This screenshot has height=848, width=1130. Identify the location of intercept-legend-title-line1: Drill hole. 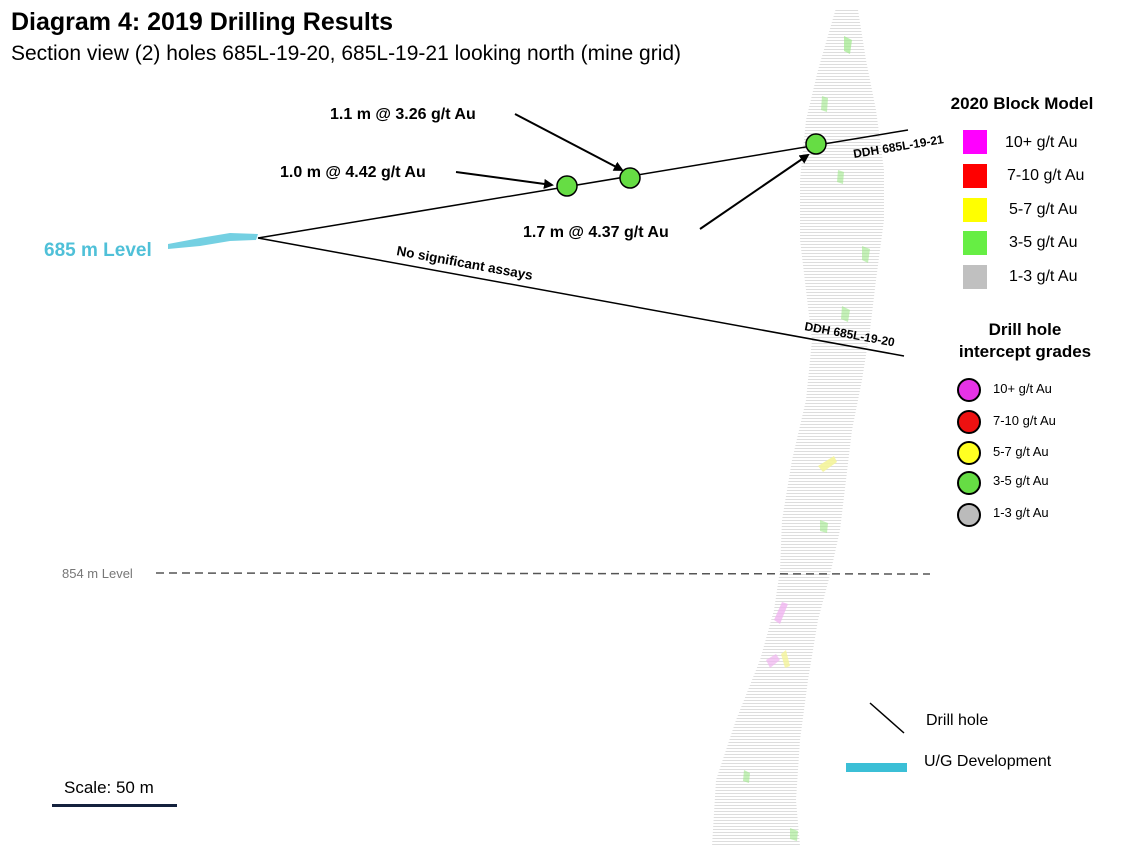
(1025, 329).